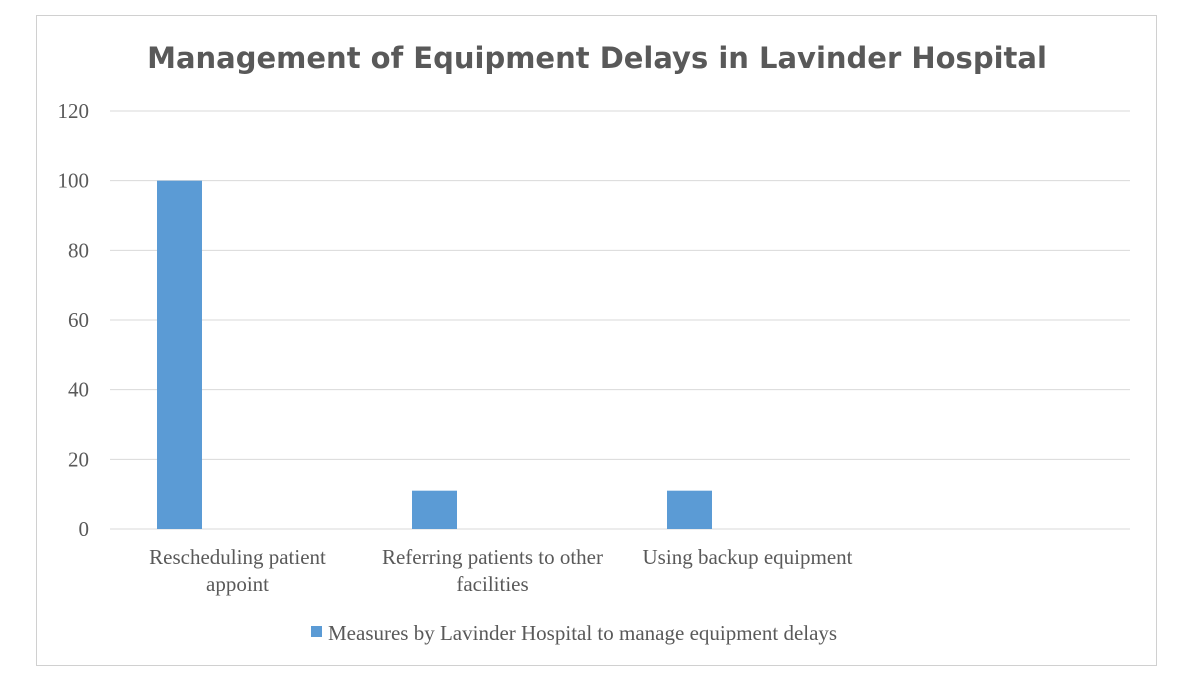  Describe the element at coordinates (78, 390) in the screenshot. I see `y-tick-label: 40` at that location.